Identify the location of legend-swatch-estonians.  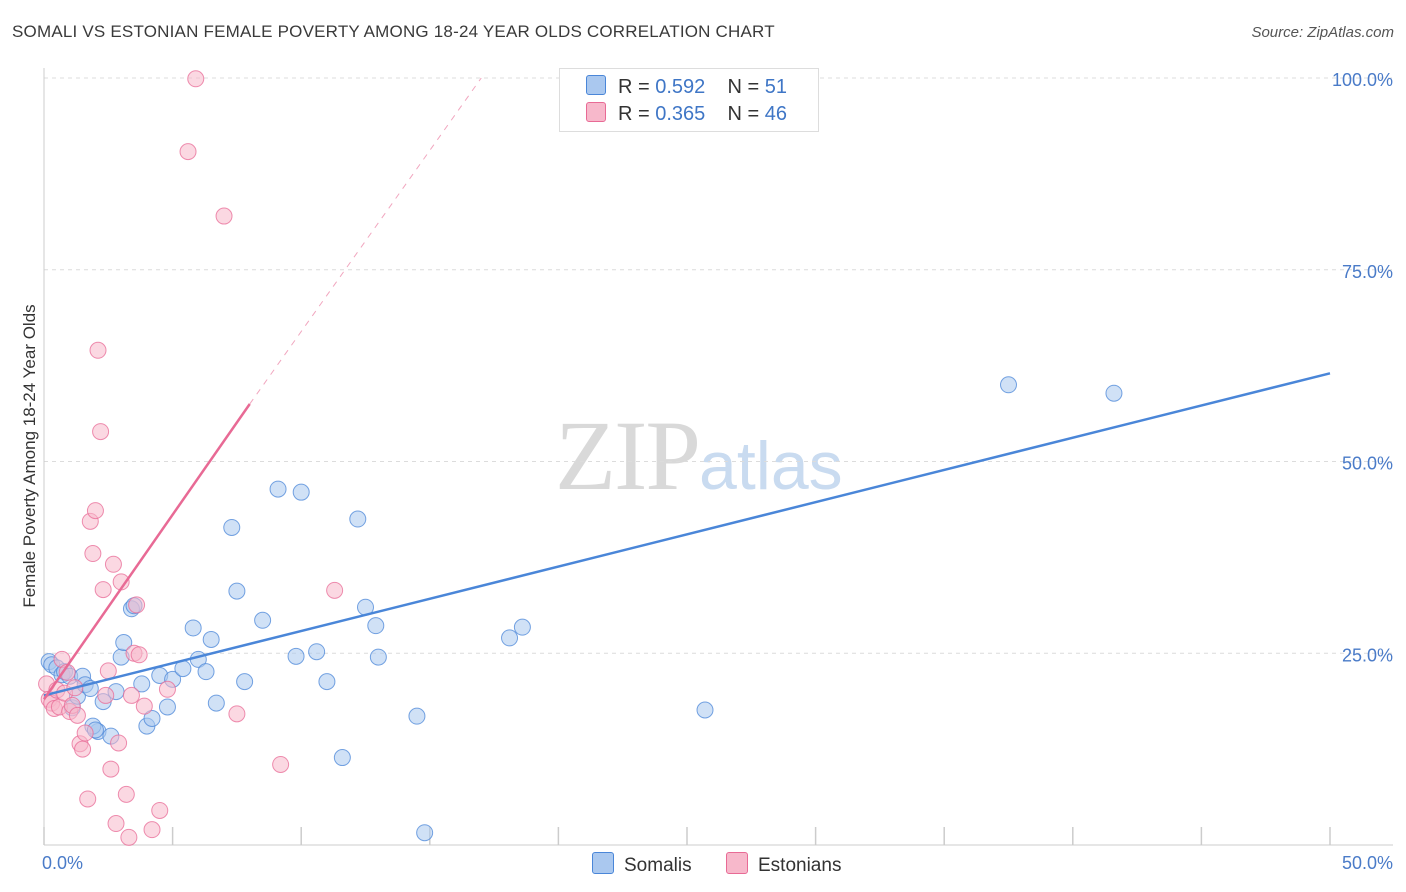
(596, 112).